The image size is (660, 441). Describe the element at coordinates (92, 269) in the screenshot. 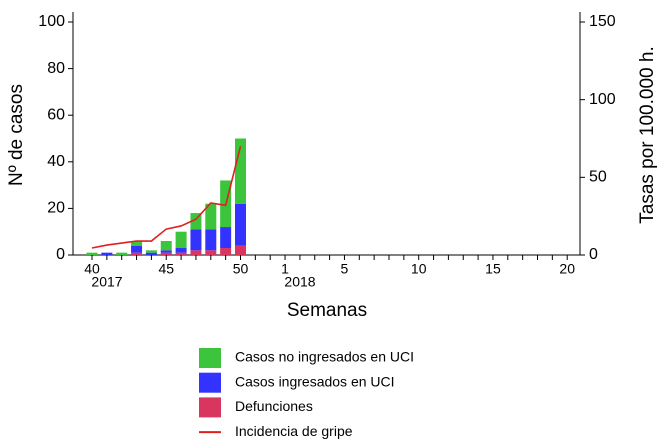

I see `x-tick-label: 40` at that location.